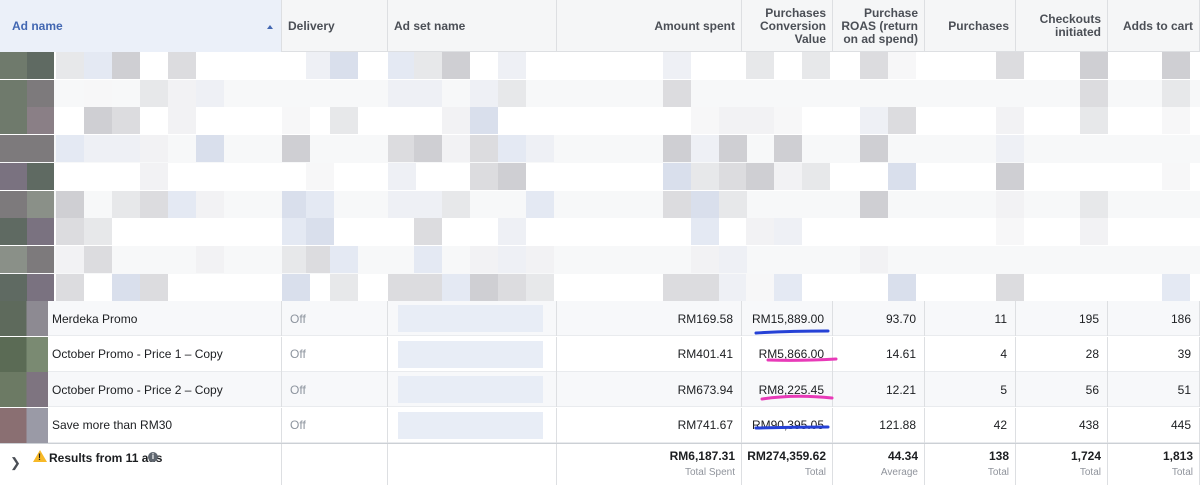 This screenshot has height=485, width=1200. What do you see at coordinates (902, 456) in the screenshot?
I see `total-value: 44.34` at bounding box center [902, 456].